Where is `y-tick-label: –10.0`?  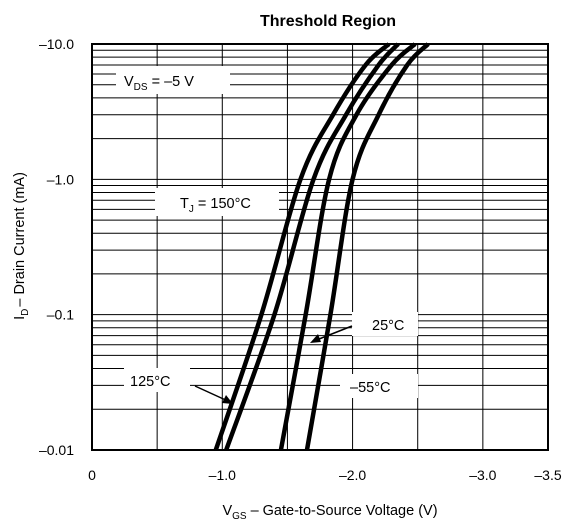 y-tick-label: –10.0 is located at coordinates (56, 44).